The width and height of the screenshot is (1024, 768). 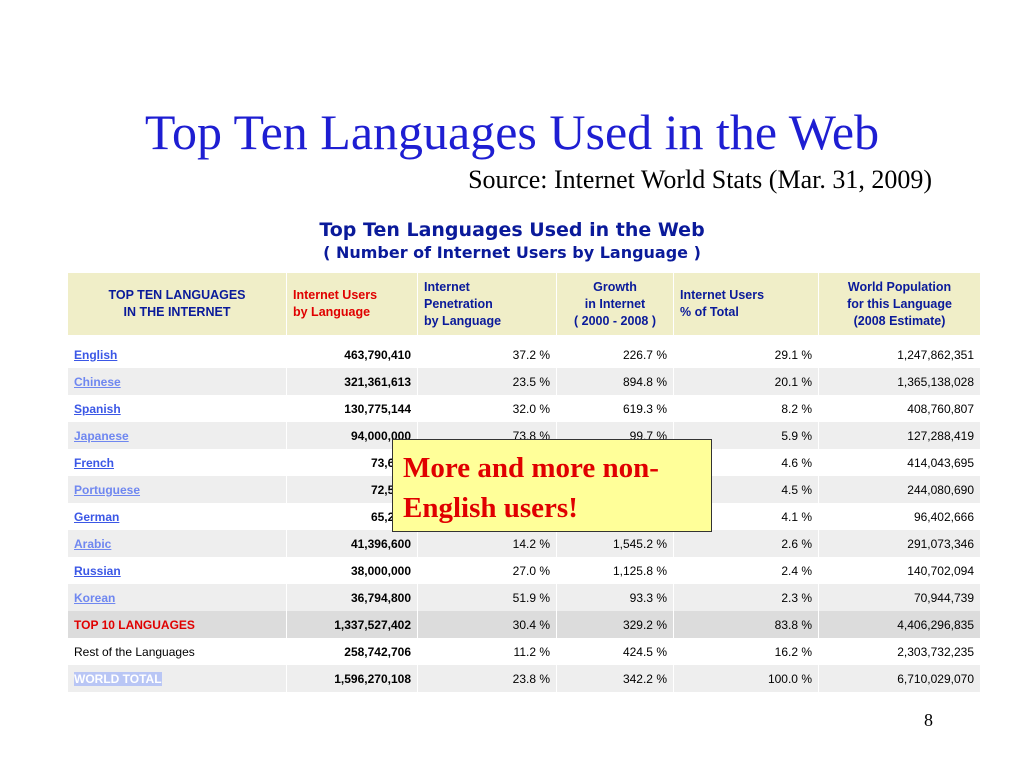 What do you see at coordinates (352, 651) in the screenshot?
I see `cell-internet-users: 258,742,706` at bounding box center [352, 651].